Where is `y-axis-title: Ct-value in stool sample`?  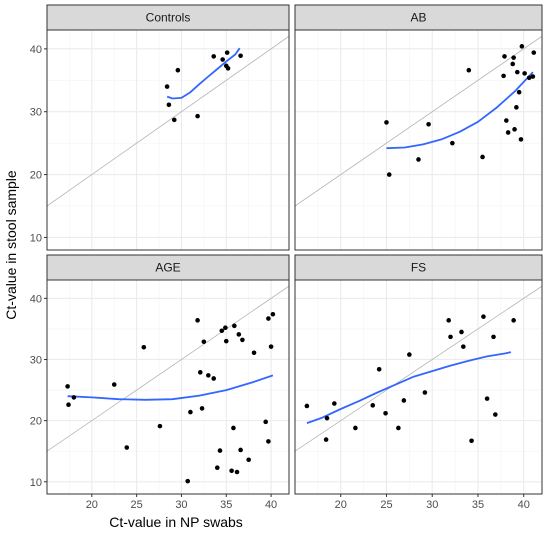
y-axis-title: Ct-value in stool sample is located at coordinates (11, 245).